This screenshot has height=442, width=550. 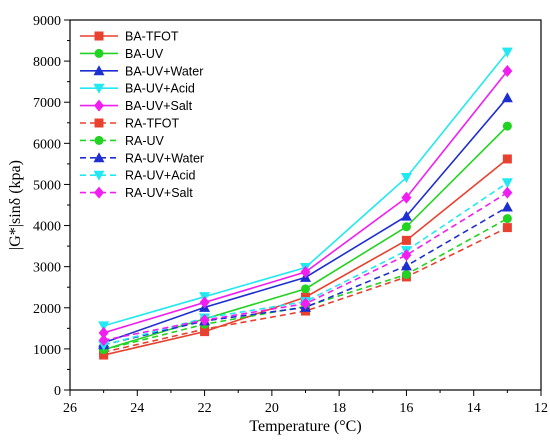 I want to click on legend-label: RA-UV+Salt, so click(x=159, y=193).